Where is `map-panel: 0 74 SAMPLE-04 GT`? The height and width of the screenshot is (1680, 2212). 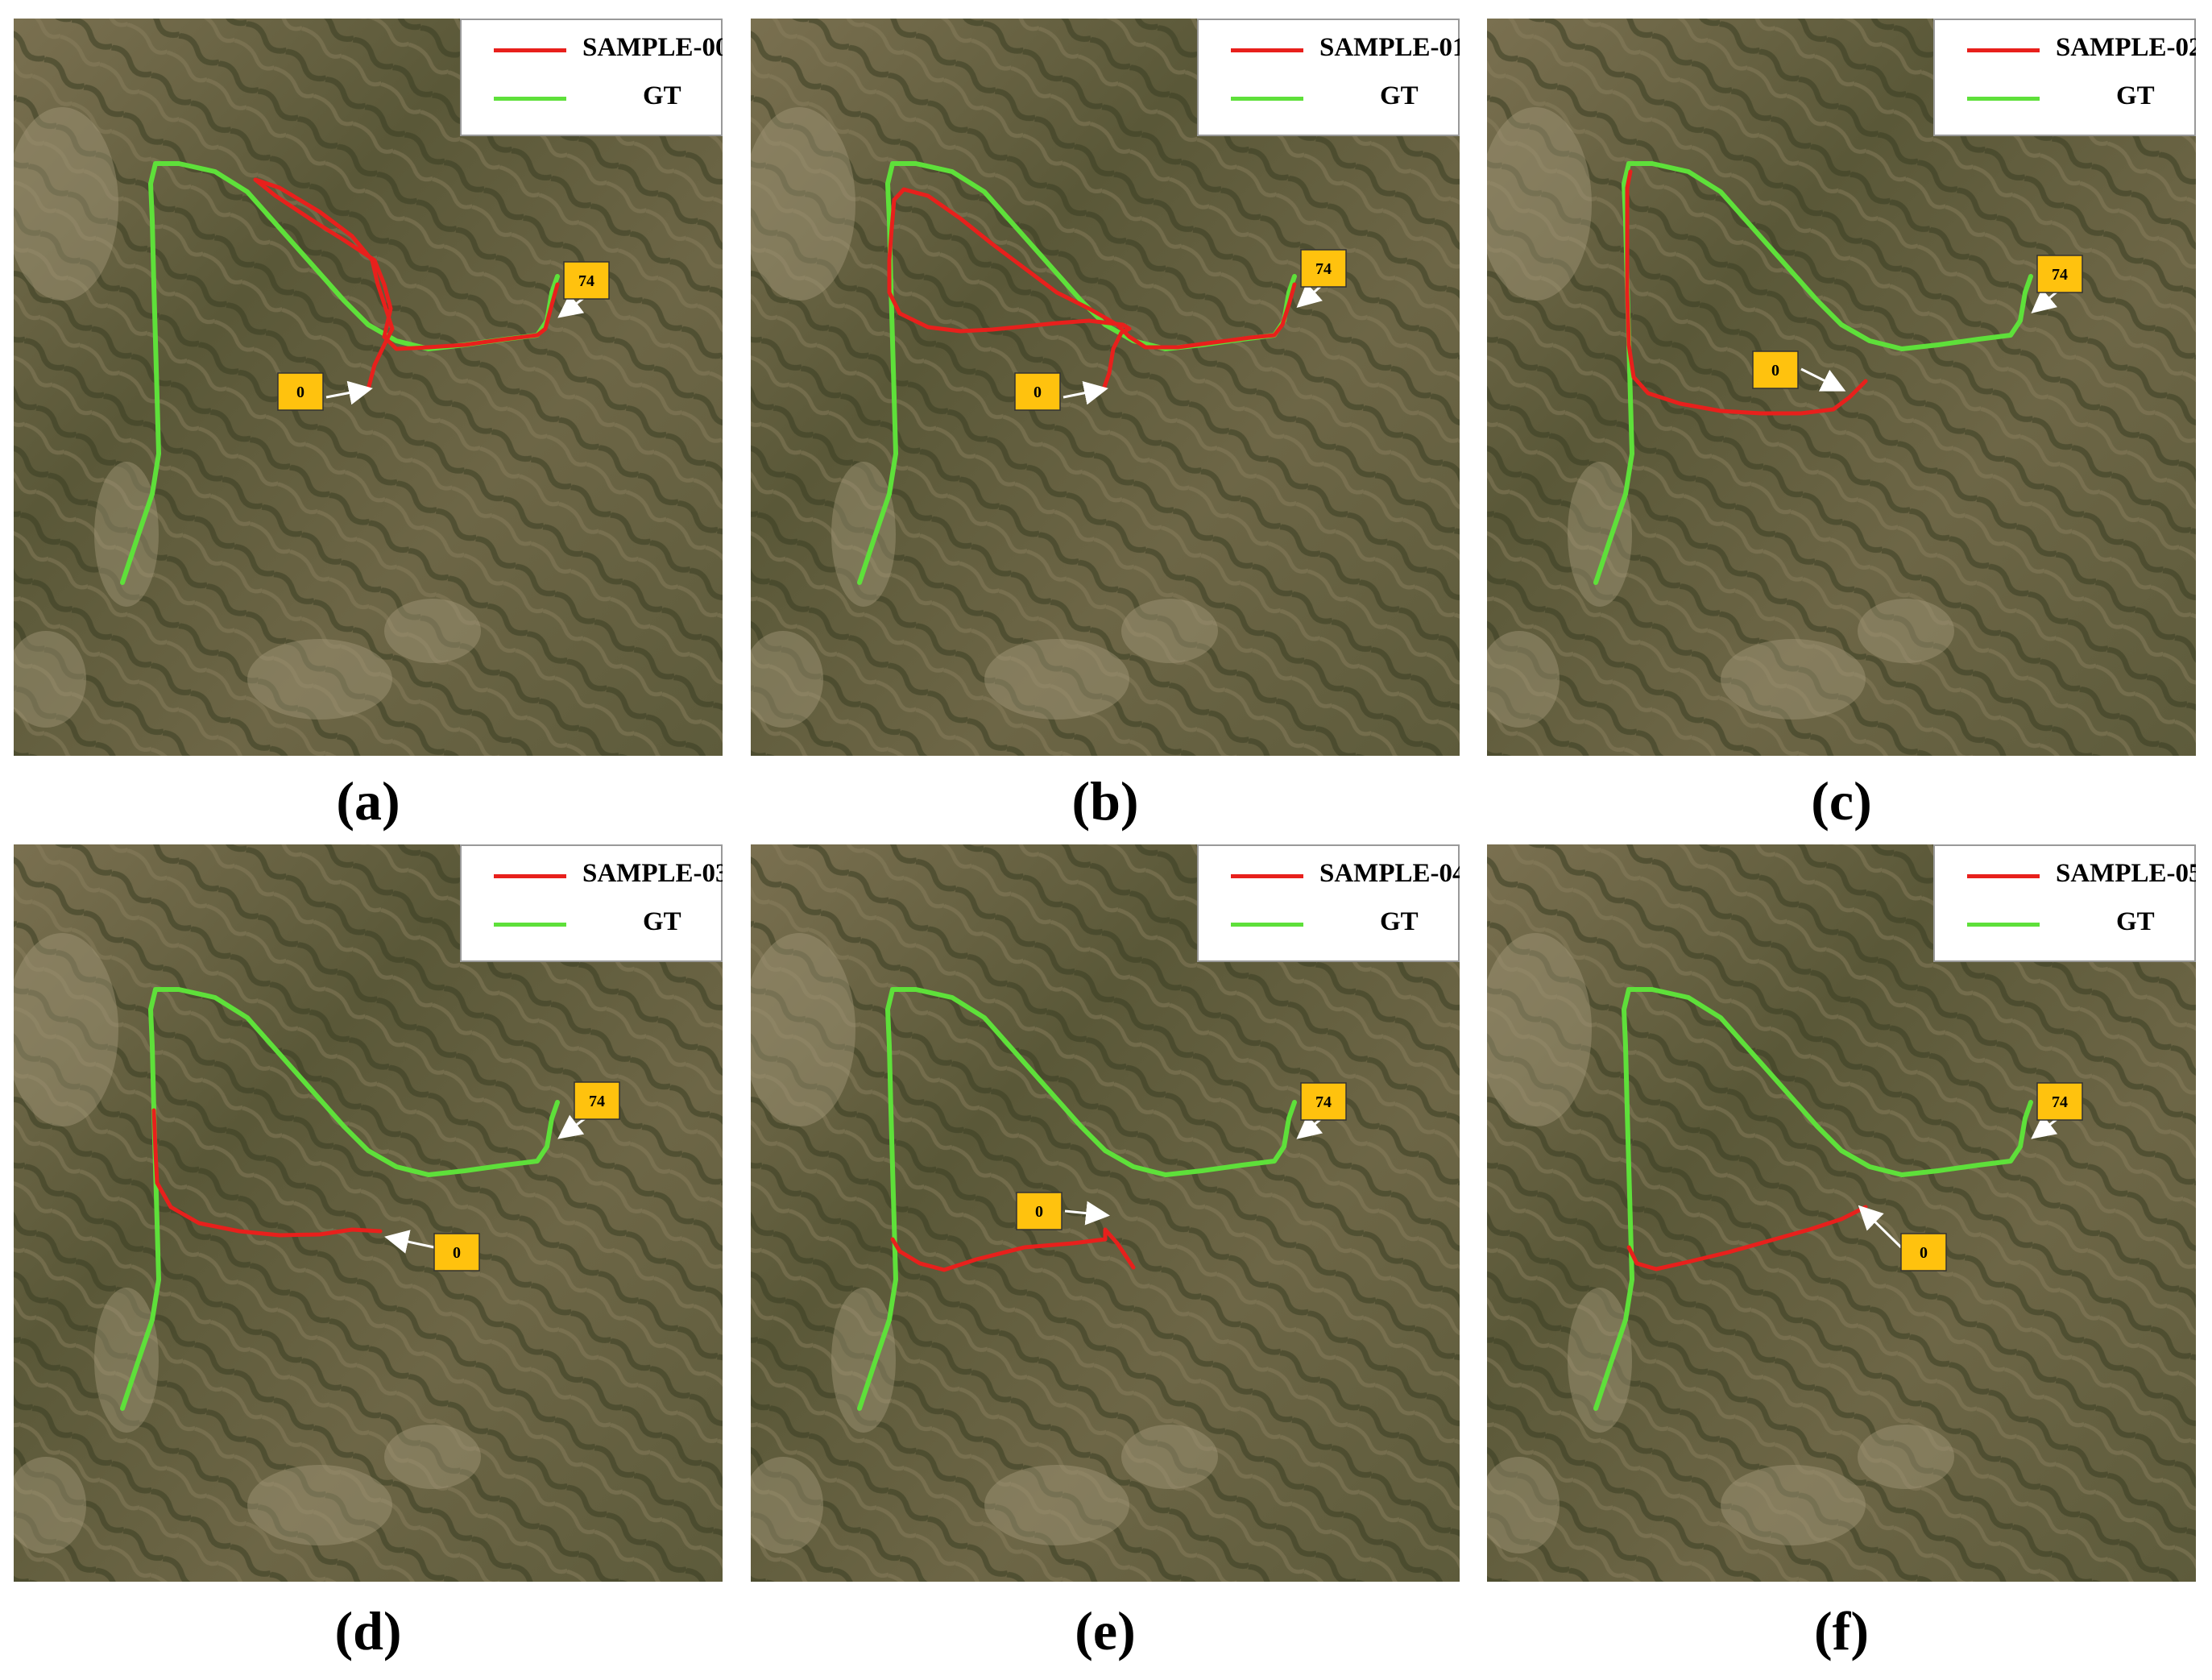 map-panel: 0 74 SAMPLE-04 GT is located at coordinates (1105, 1213).